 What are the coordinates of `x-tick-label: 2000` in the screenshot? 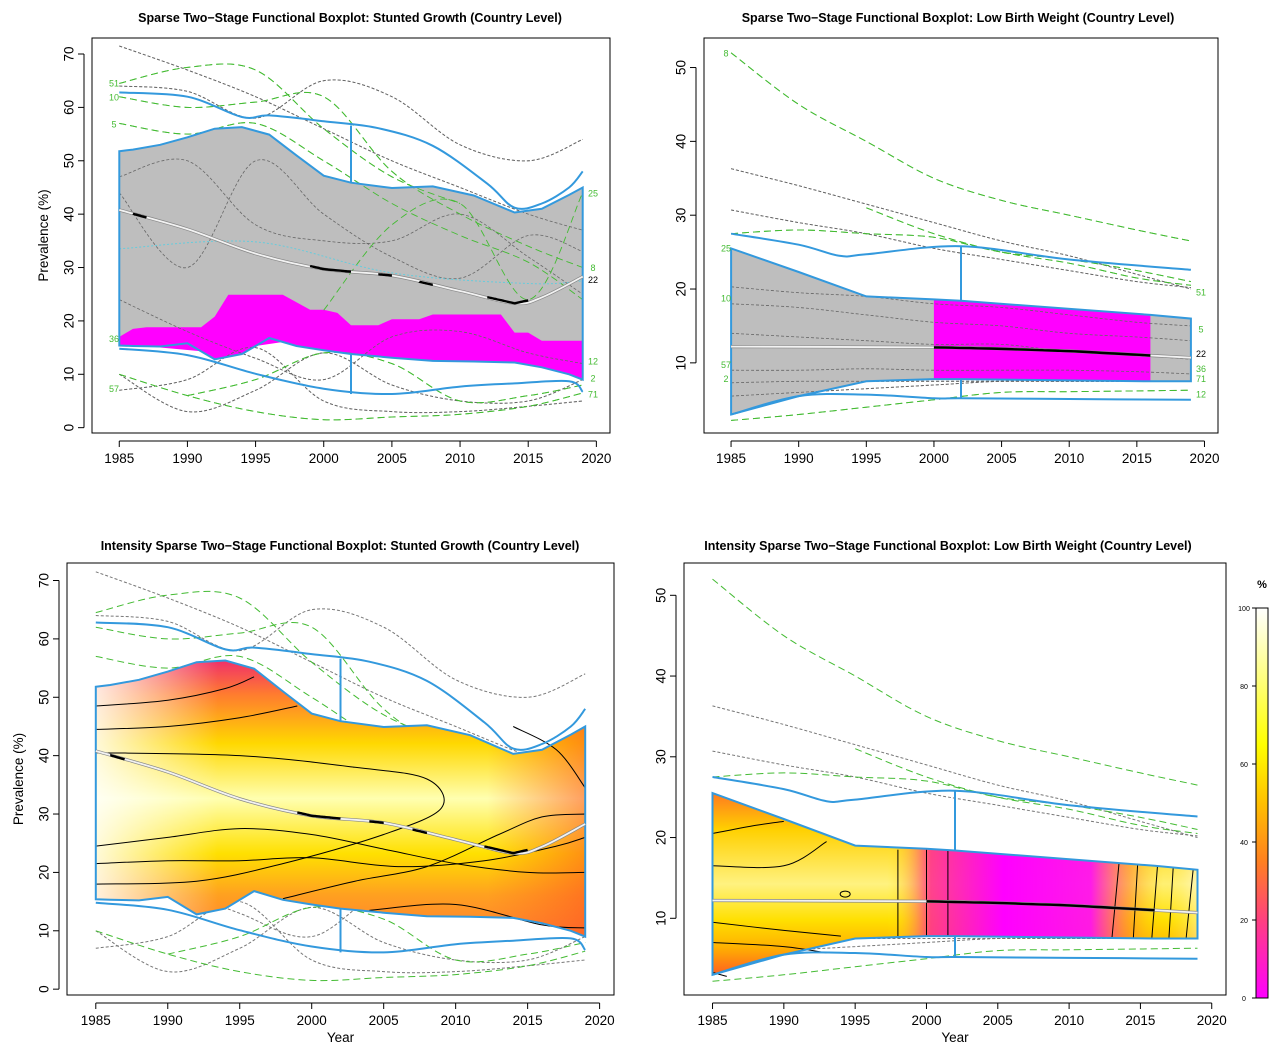 It's located at (312, 1020).